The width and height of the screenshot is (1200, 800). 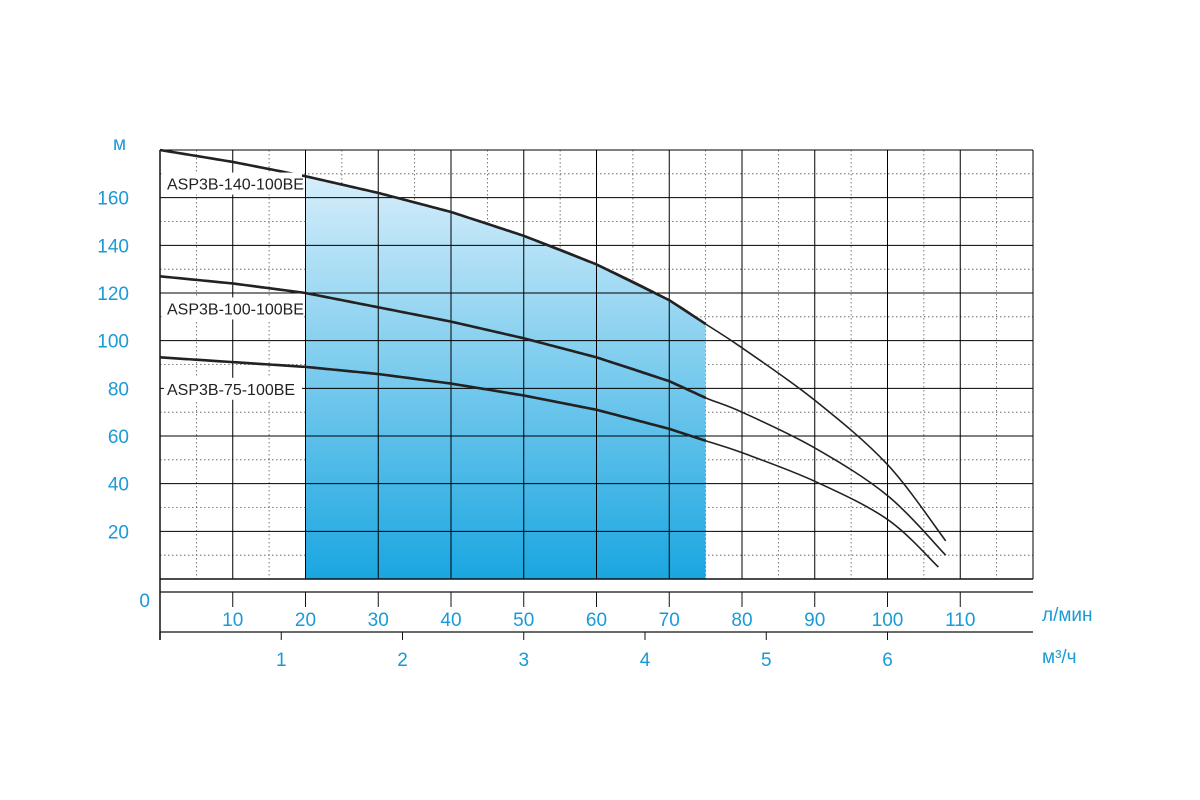 What do you see at coordinates (433, 399) in the screenshot?
I see `curve-ASP3B-75-100BE-operating` at bounding box center [433, 399].